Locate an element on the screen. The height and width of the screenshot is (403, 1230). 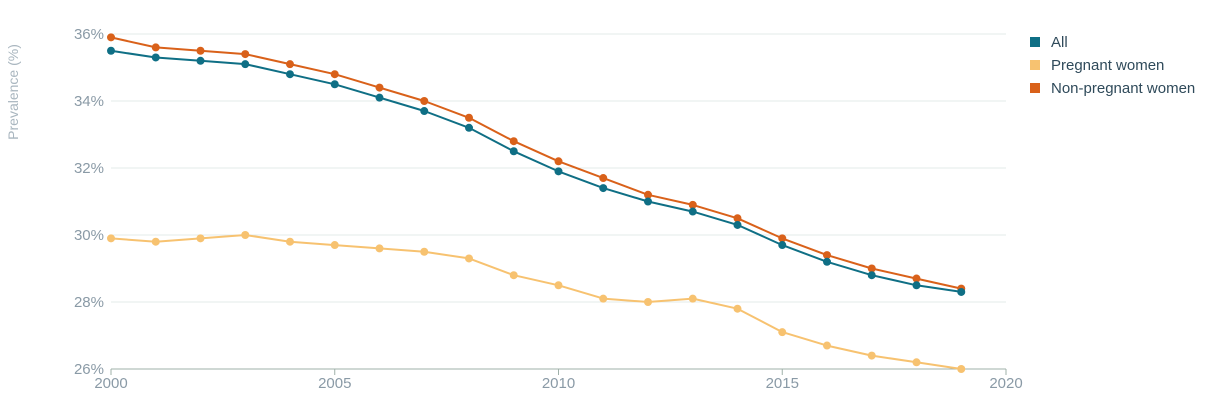
x-tick-label: 2010 is located at coordinates (558, 383).